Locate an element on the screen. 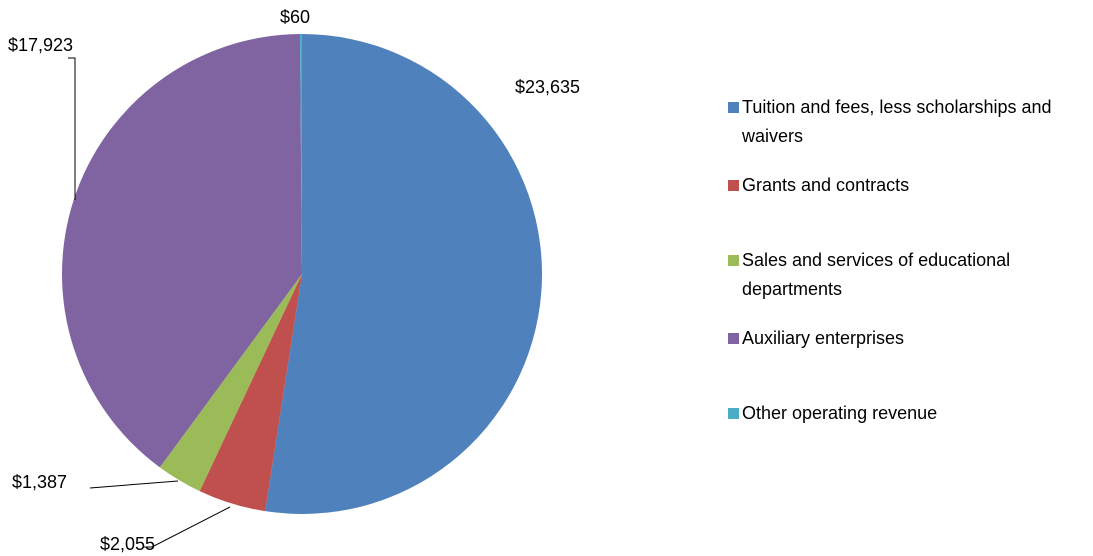 This screenshot has width=1093, height=556. data-label: $1,387 is located at coordinates (39, 482).